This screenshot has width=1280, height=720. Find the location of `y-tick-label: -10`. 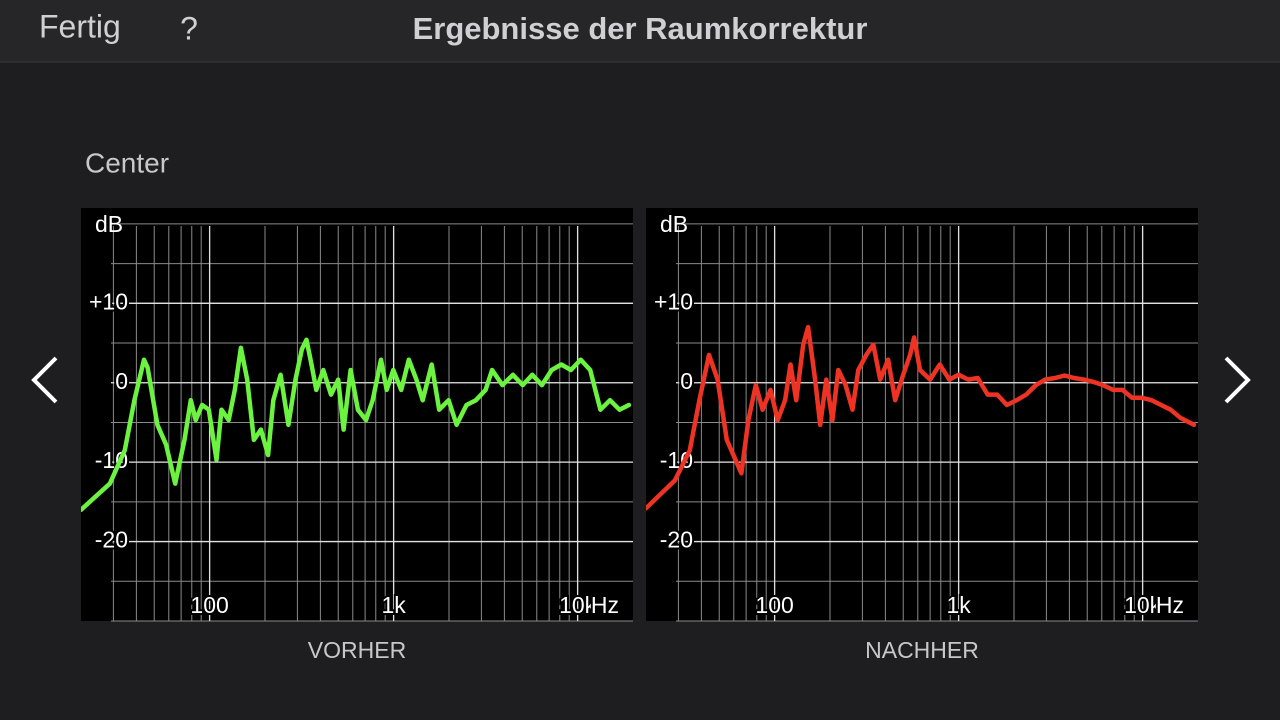

y-tick-label: -10 is located at coordinates (111, 460).